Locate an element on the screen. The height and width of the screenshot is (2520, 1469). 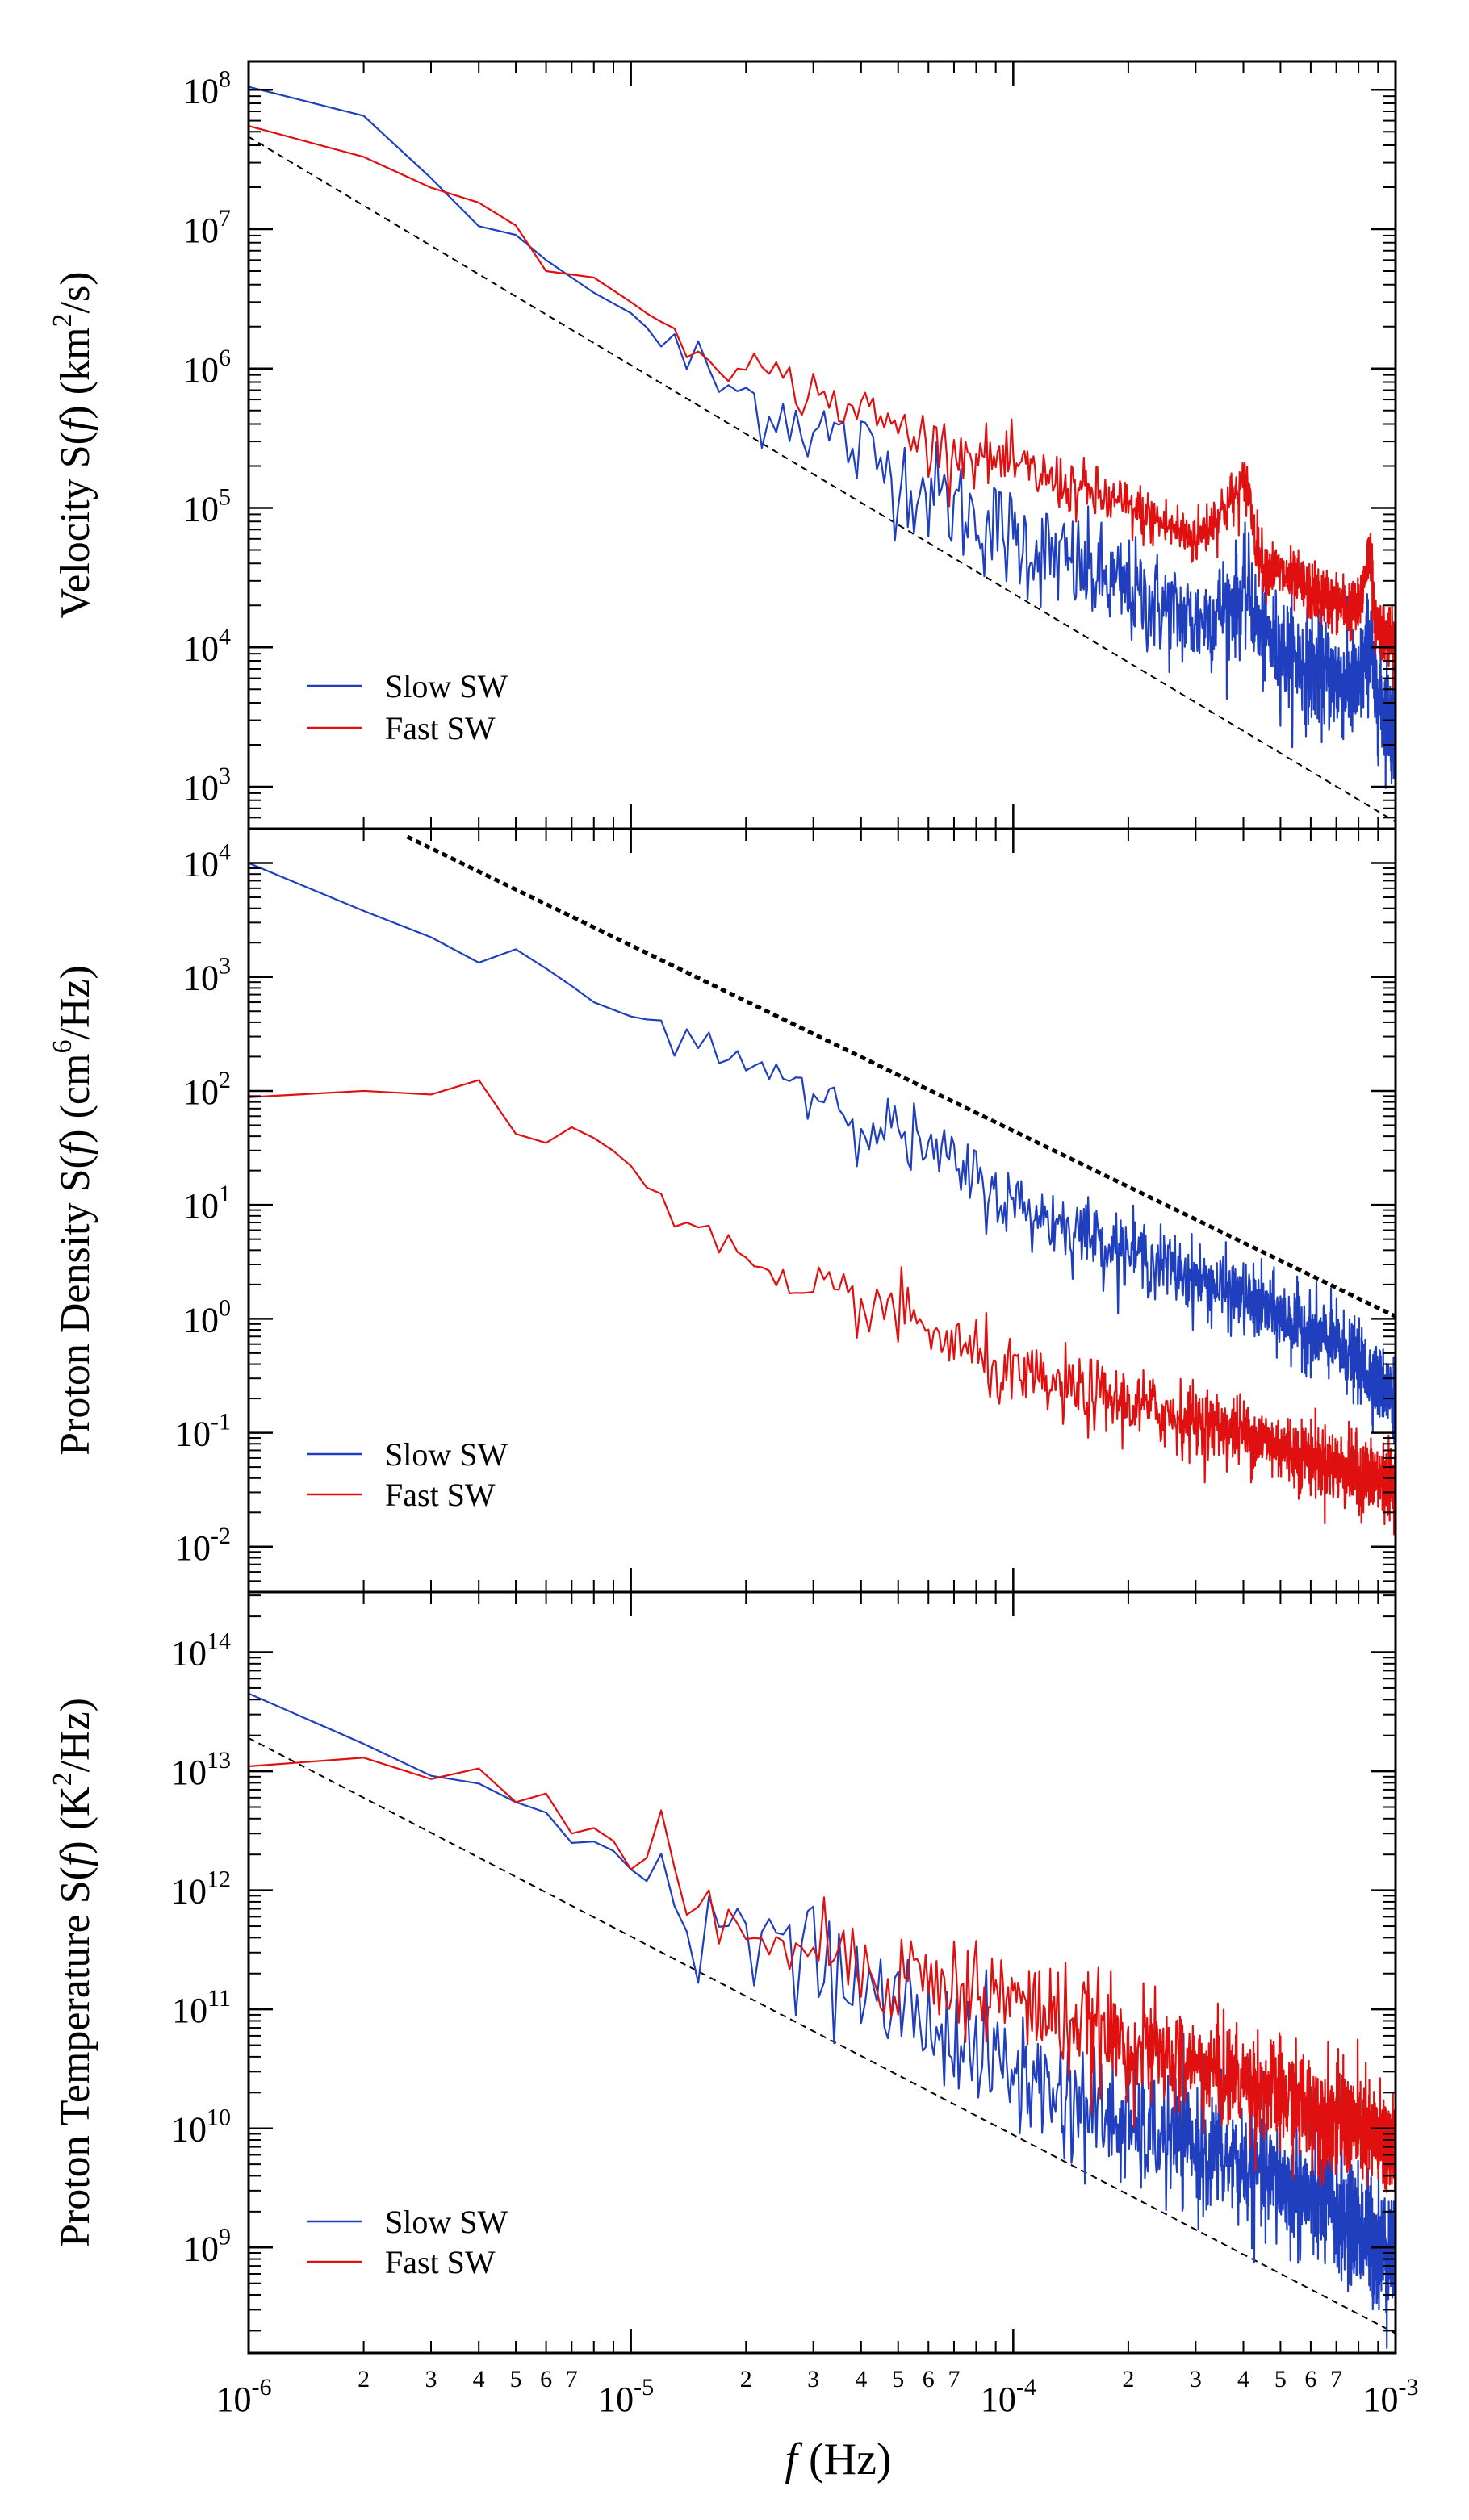
y-tick-label: 10⁶ is located at coordinates (207, 367).